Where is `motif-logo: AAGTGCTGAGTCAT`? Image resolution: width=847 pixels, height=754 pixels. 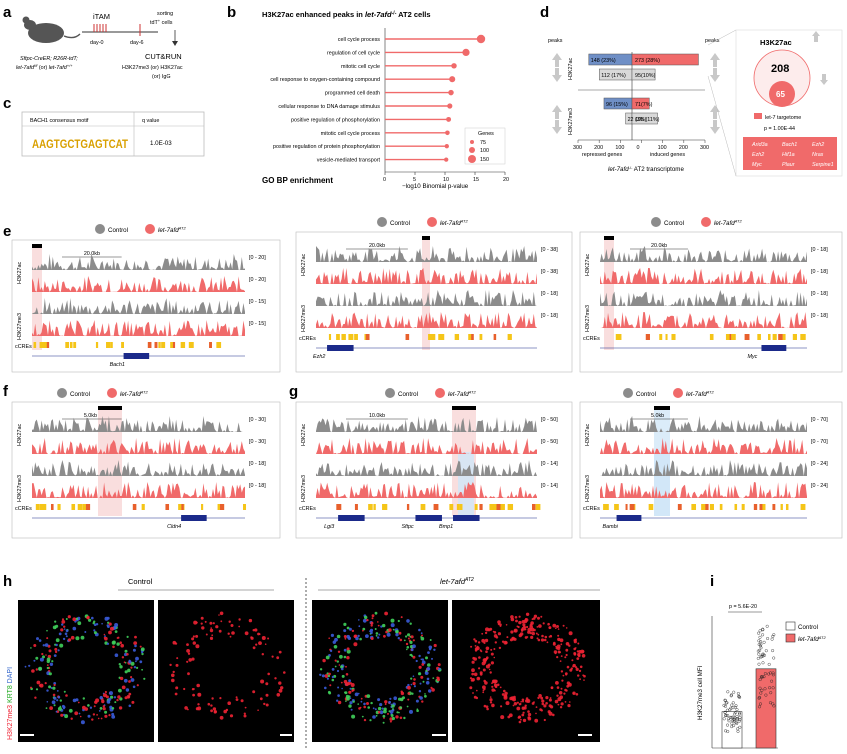 motif-logo: AAGTGCTGAGTCAT is located at coordinates (80, 144).